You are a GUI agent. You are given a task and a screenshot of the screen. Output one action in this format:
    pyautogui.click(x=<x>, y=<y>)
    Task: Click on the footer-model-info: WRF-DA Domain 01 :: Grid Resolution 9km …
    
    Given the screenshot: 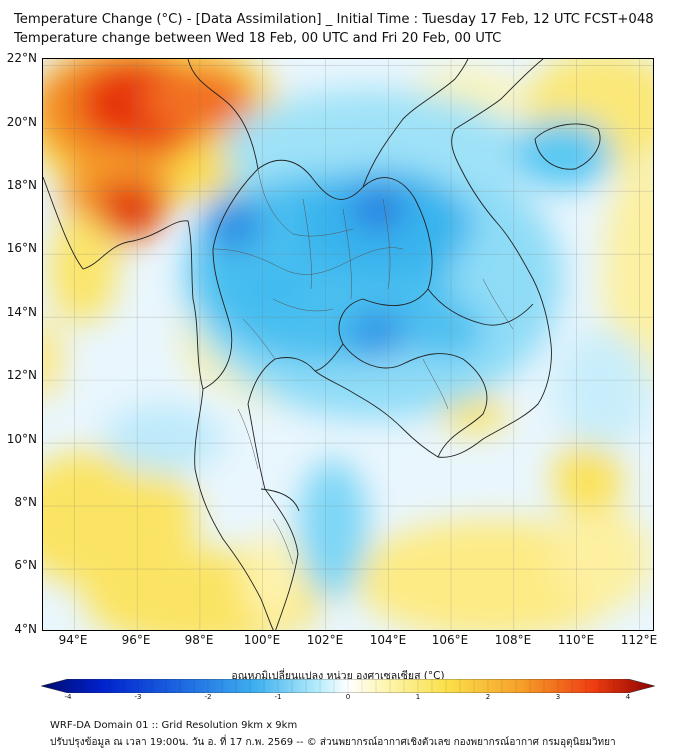 What is the action you would take?
    pyautogui.click(x=174, y=725)
    